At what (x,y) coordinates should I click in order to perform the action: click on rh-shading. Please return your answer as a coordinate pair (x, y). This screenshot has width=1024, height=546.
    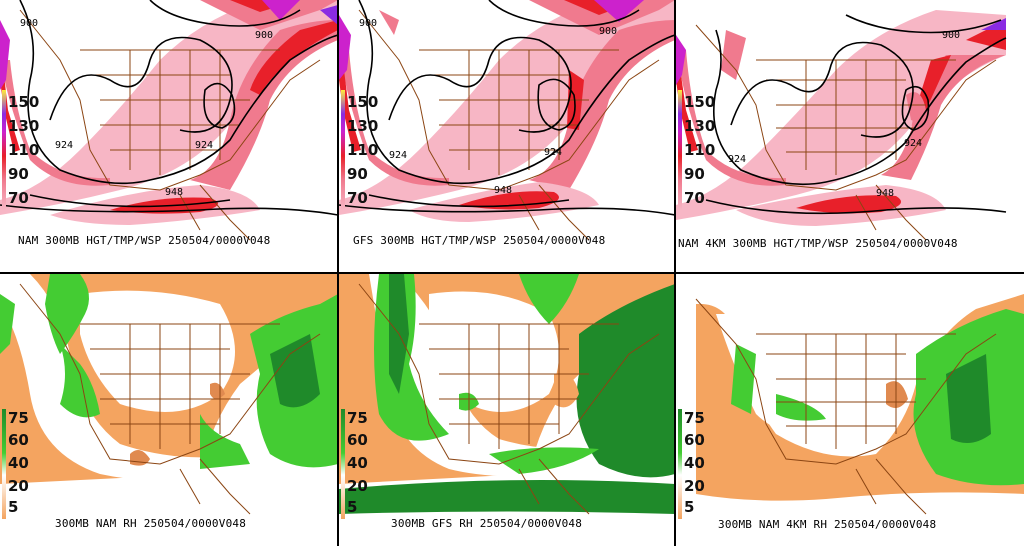
    Looking at the image, I should click on (860, 420).